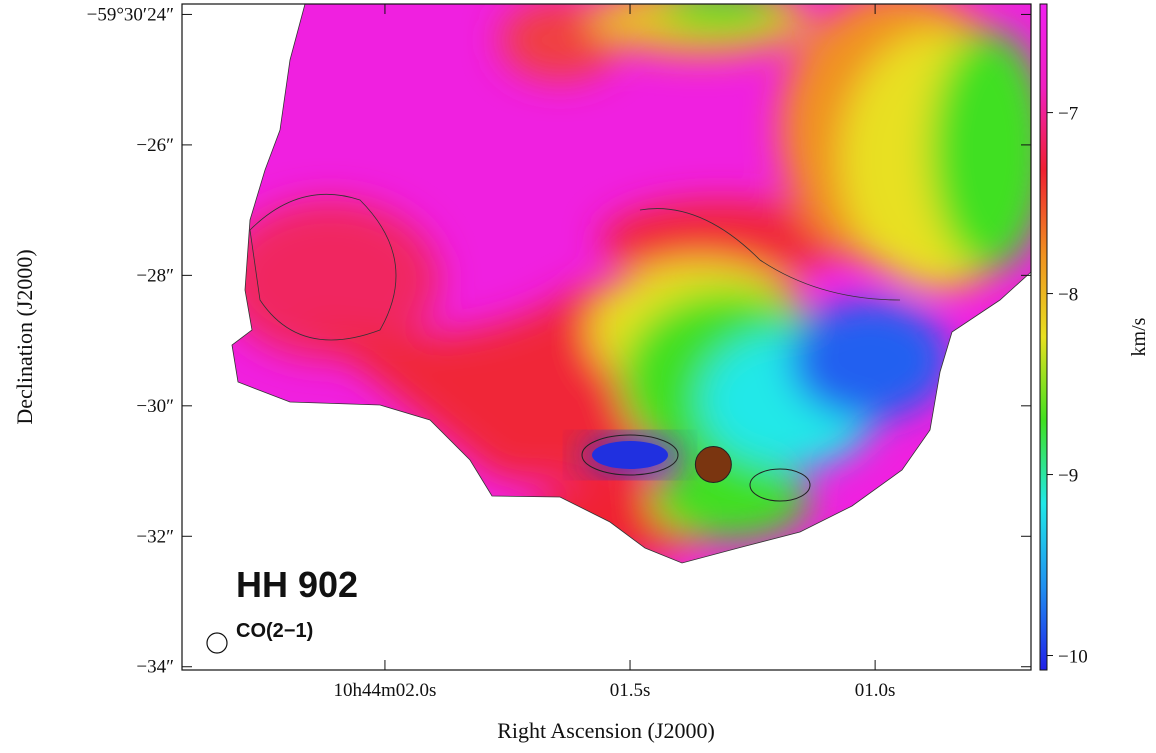 This screenshot has height=753, width=1156. What do you see at coordinates (1043, 337) in the screenshot?
I see `colorbar` at bounding box center [1043, 337].